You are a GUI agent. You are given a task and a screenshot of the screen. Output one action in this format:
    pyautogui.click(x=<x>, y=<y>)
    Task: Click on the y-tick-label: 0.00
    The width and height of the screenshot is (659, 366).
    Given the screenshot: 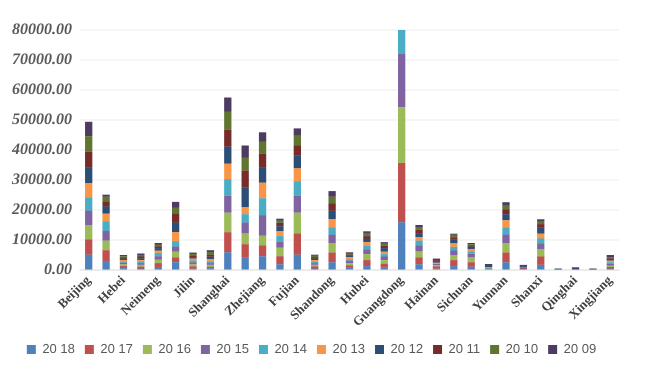 What is the action you would take?
    pyautogui.click(x=58, y=269)
    